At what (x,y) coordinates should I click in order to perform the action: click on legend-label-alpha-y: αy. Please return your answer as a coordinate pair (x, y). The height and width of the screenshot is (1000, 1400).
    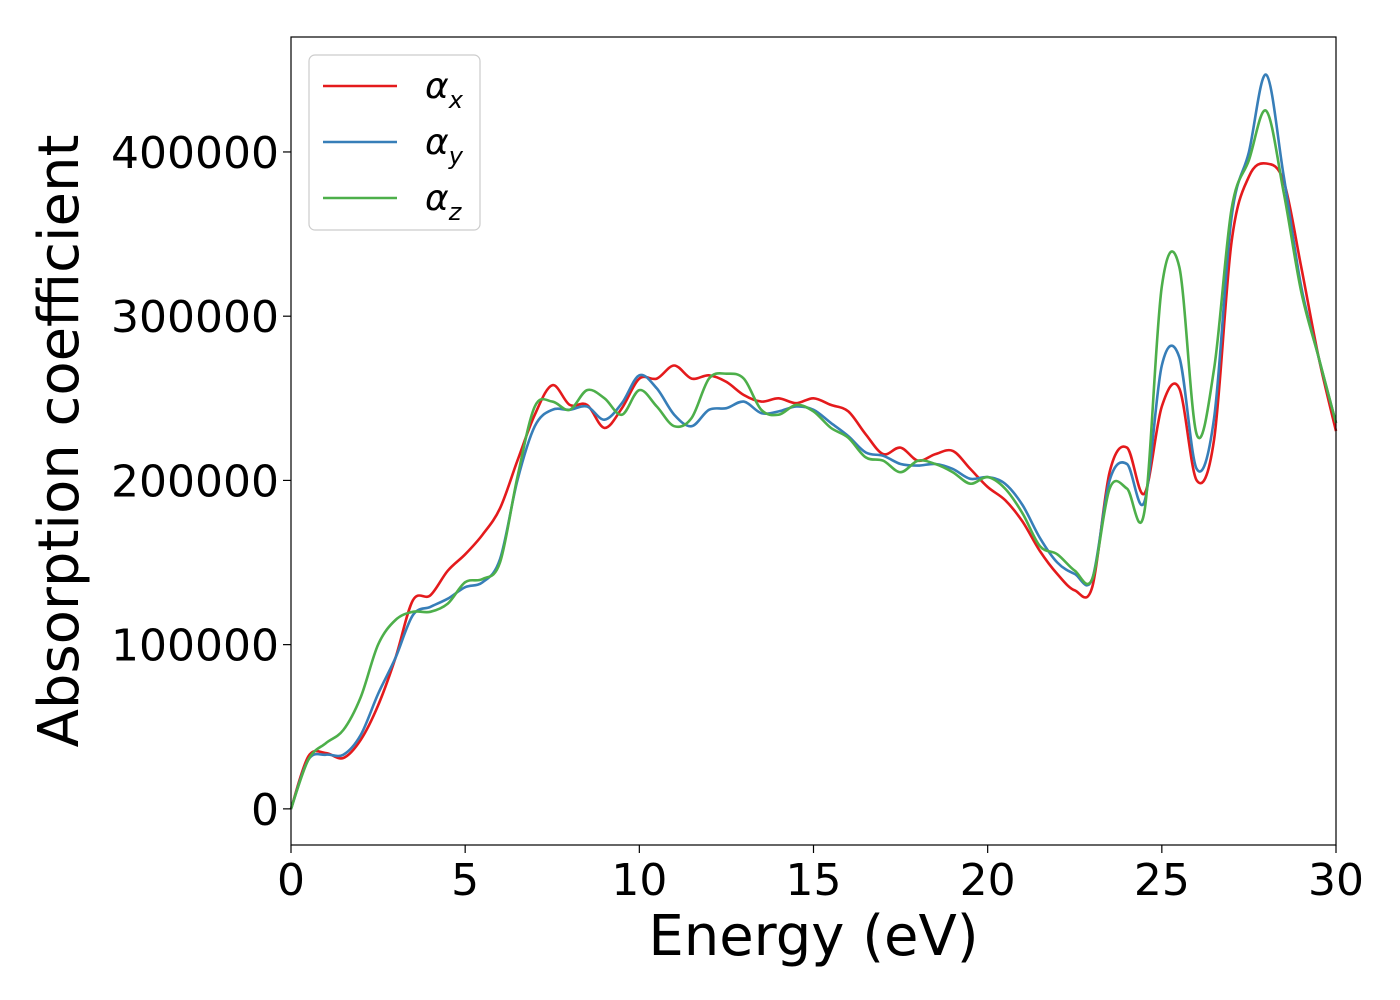
    Looking at the image, I should click on (444, 146).